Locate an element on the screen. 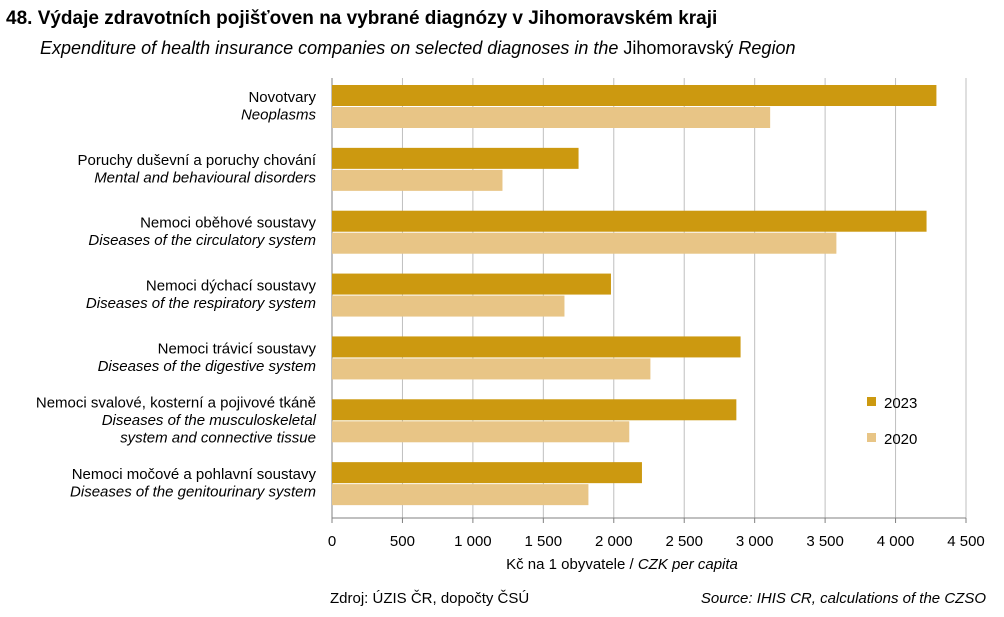  category-label-en: Diseases of the respiratory system is located at coordinates (201, 303).